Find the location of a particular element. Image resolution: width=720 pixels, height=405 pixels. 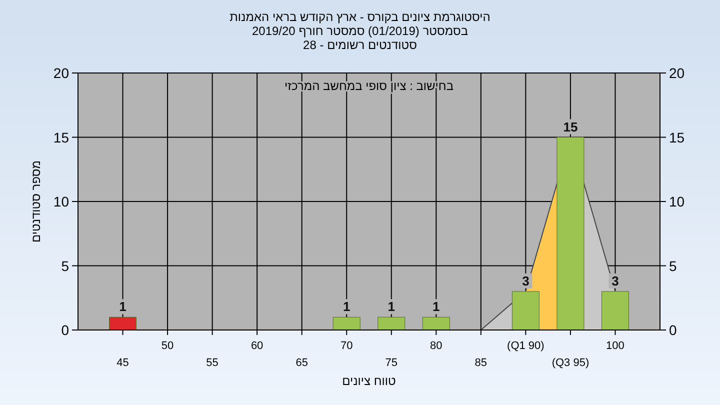

x-axis-title: טווח ציונים is located at coordinates (369, 381).